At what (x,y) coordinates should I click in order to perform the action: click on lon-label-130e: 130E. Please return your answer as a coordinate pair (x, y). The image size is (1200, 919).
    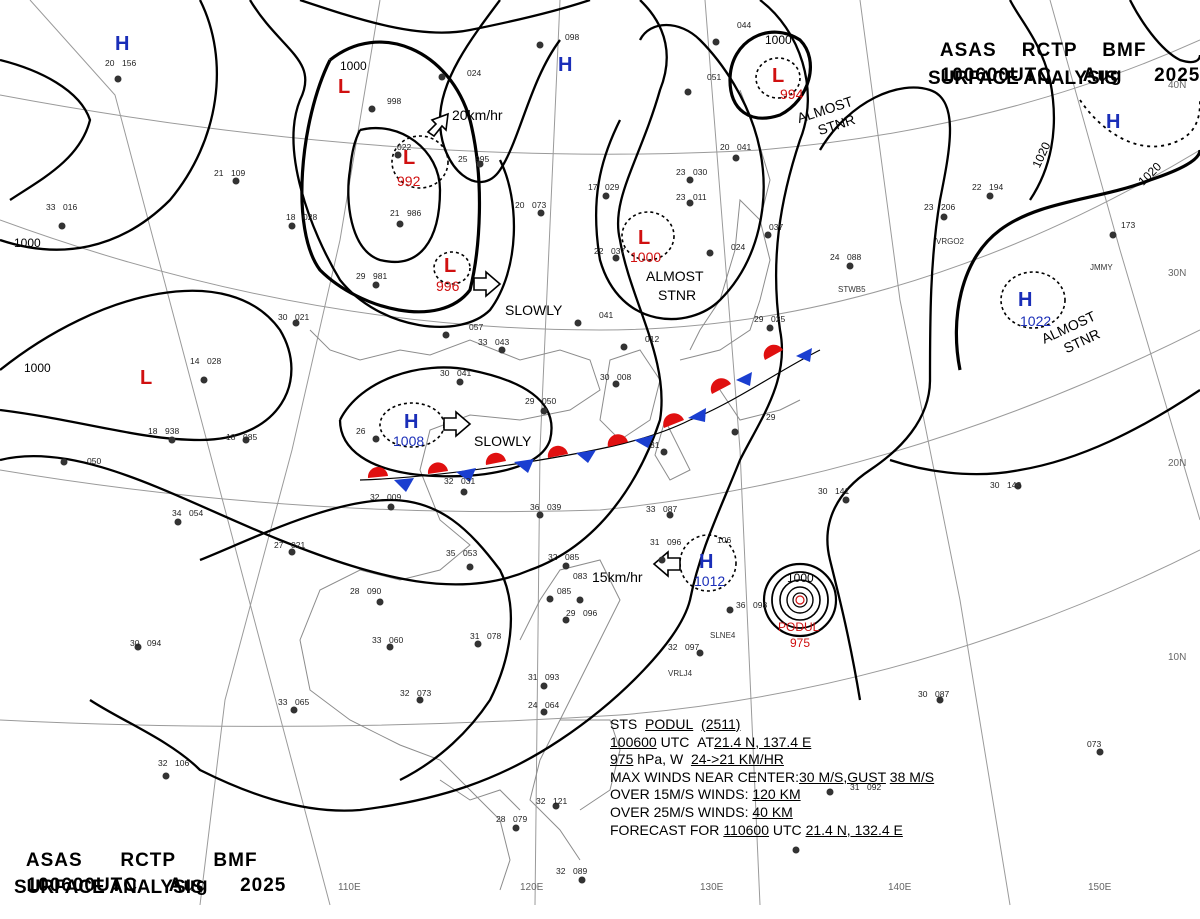
    Looking at the image, I should click on (712, 887).